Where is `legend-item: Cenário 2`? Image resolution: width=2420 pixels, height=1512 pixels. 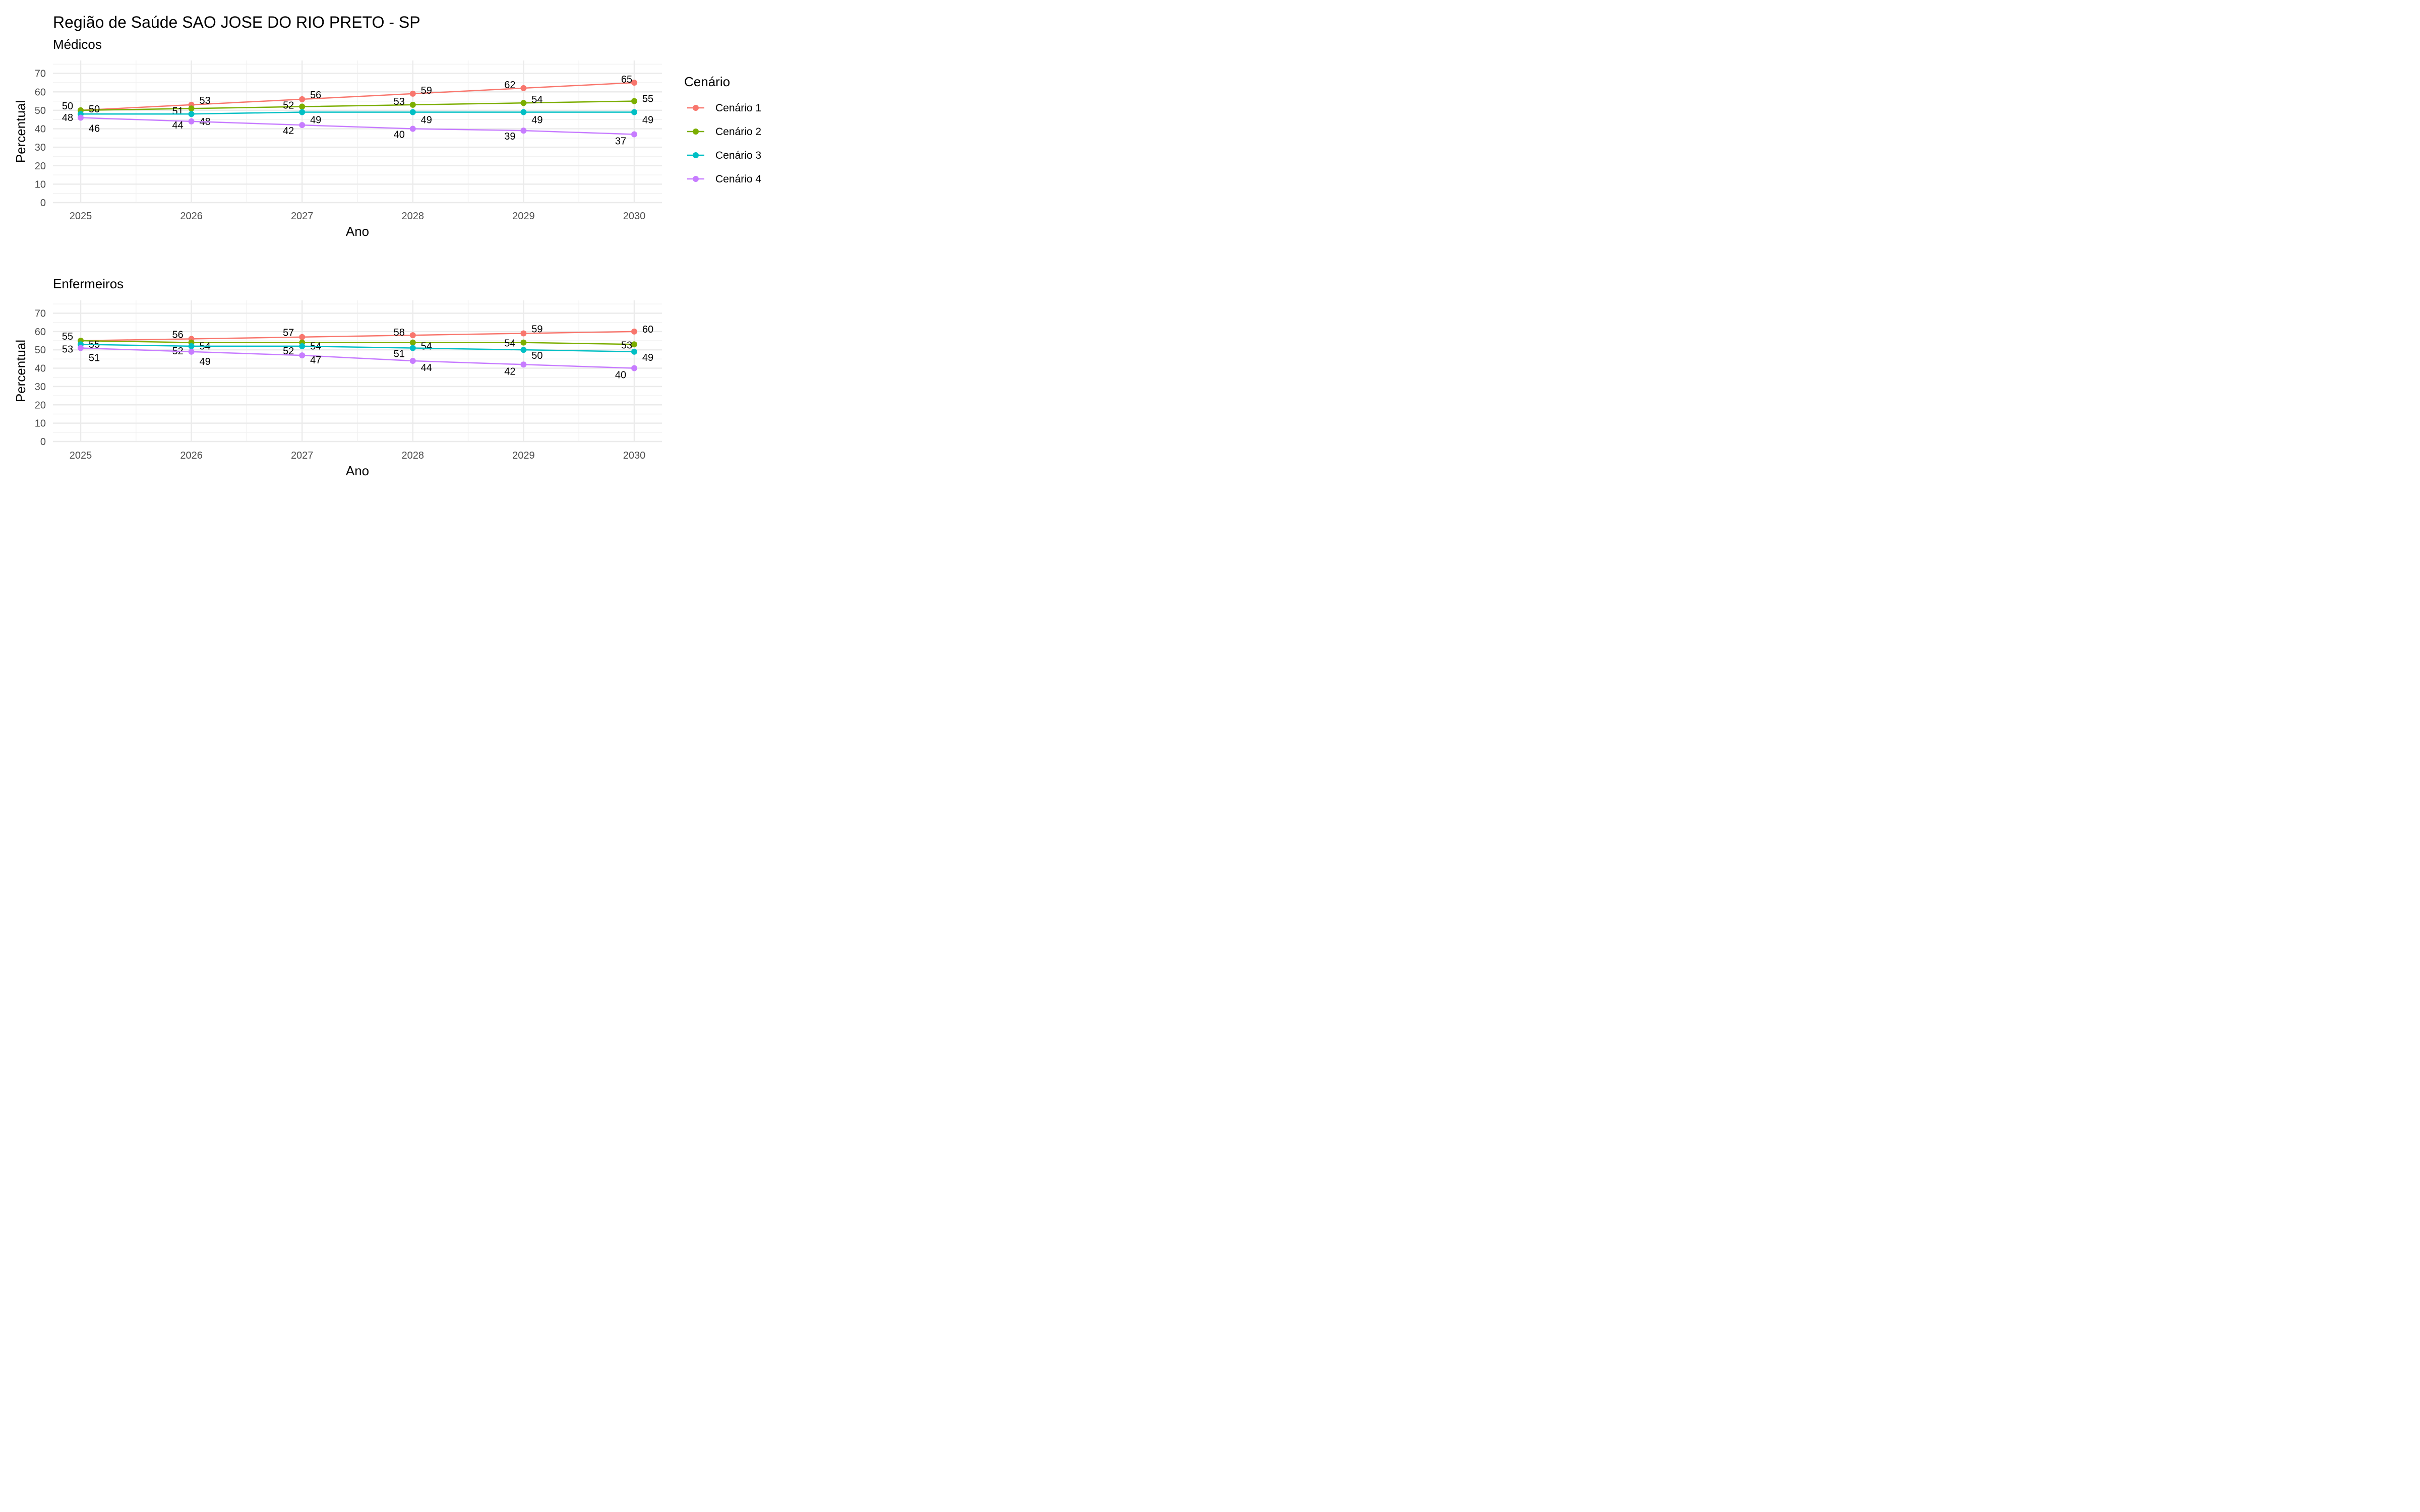 legend-item: Cenário 2 is located at coordinates (724, 132).